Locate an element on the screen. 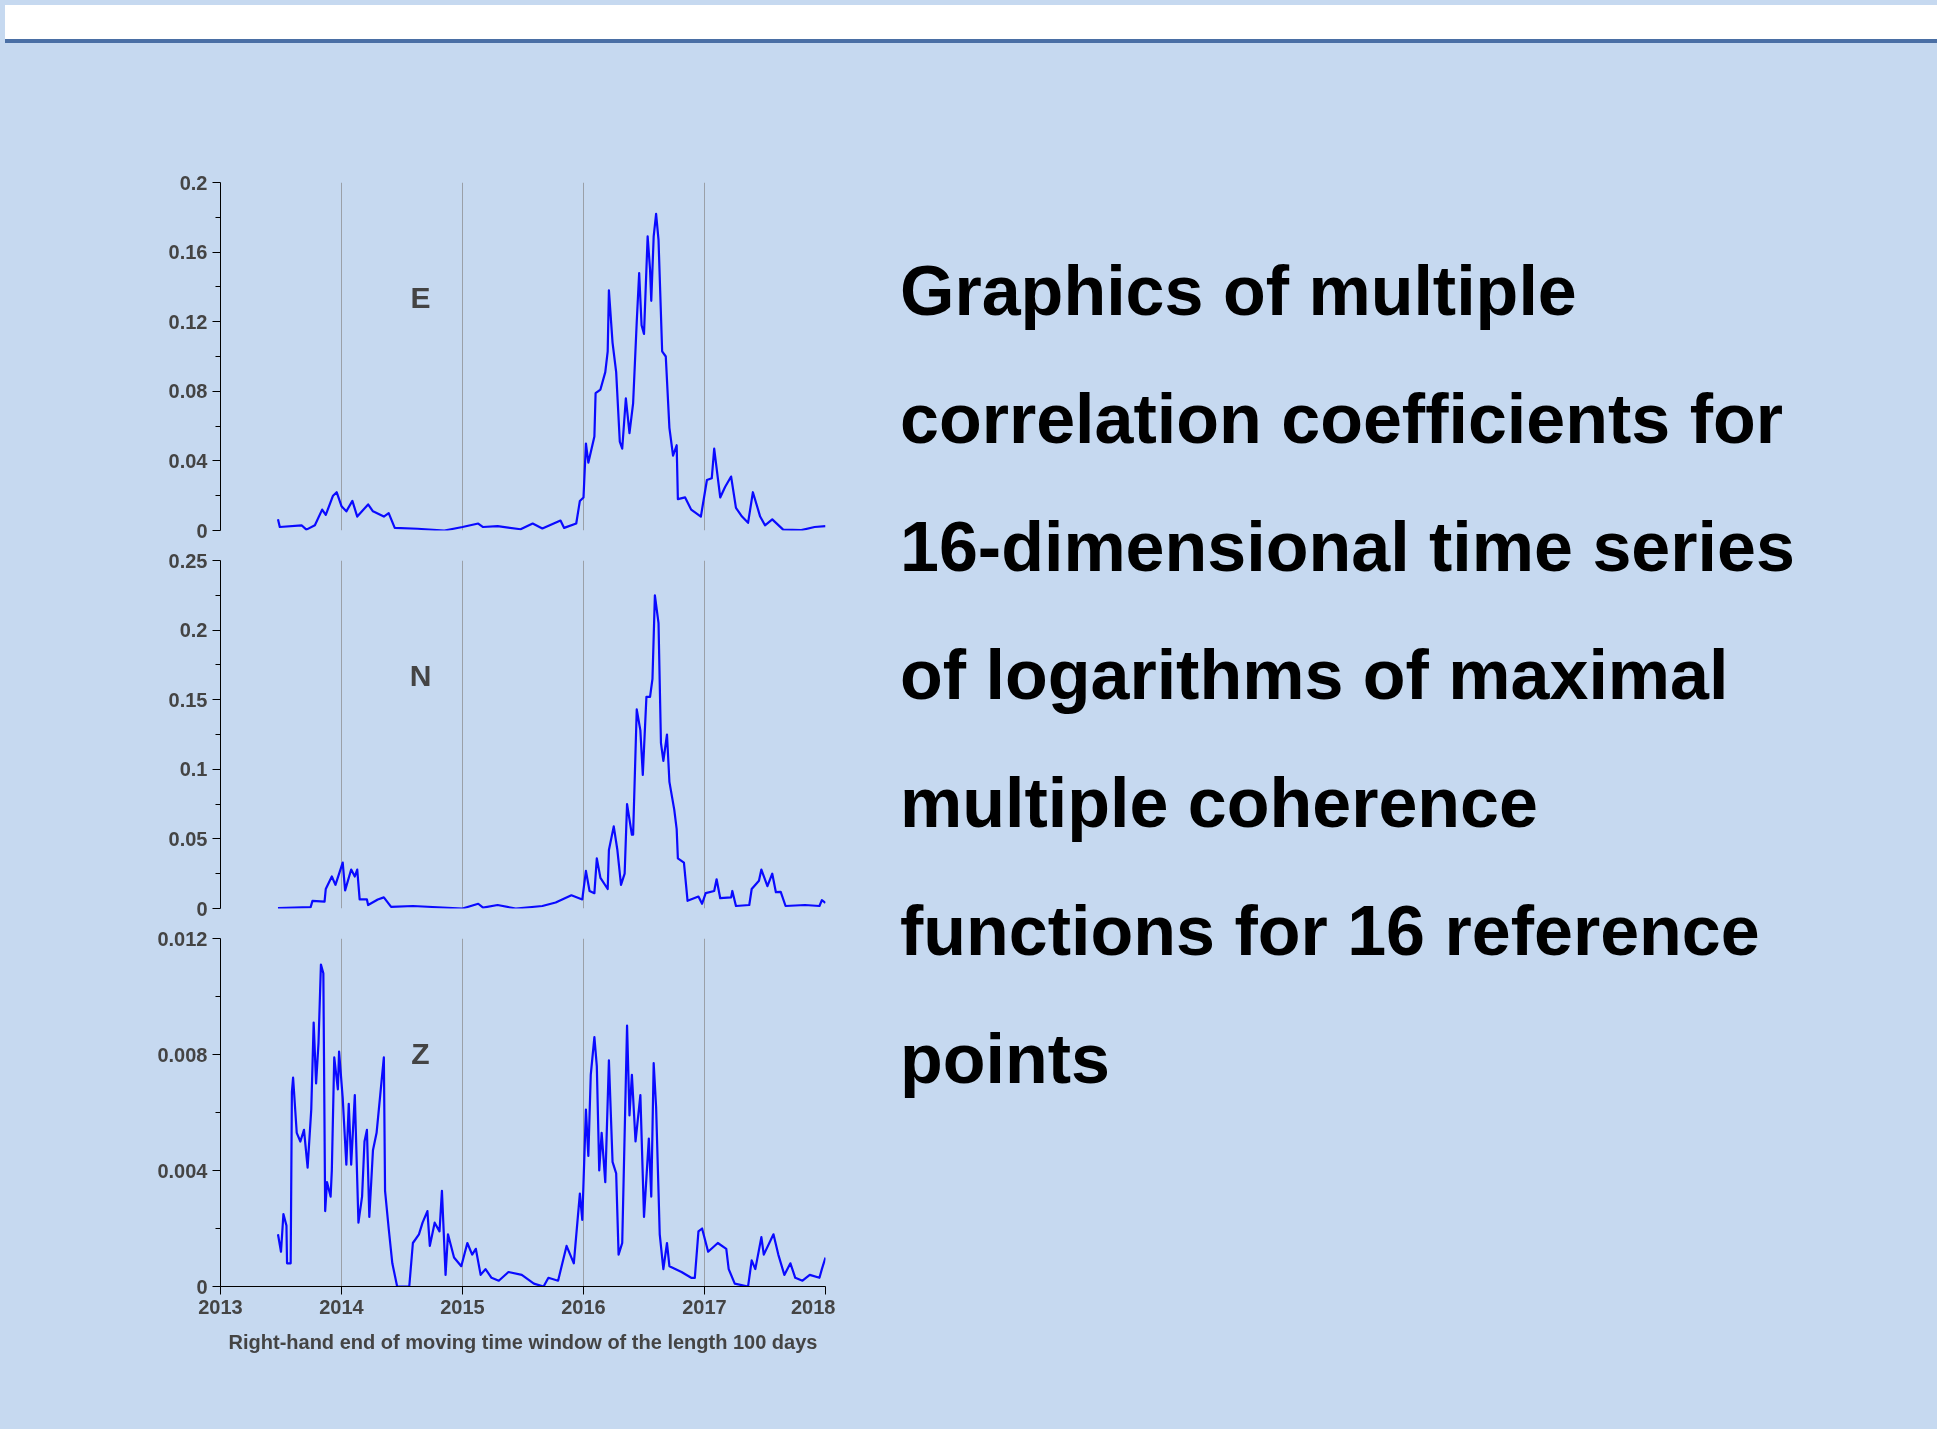 Image resolution: width=1937 pixels, height=1429 pixels. y-tick-label: 0.25 is located at coordinates (188, 560).